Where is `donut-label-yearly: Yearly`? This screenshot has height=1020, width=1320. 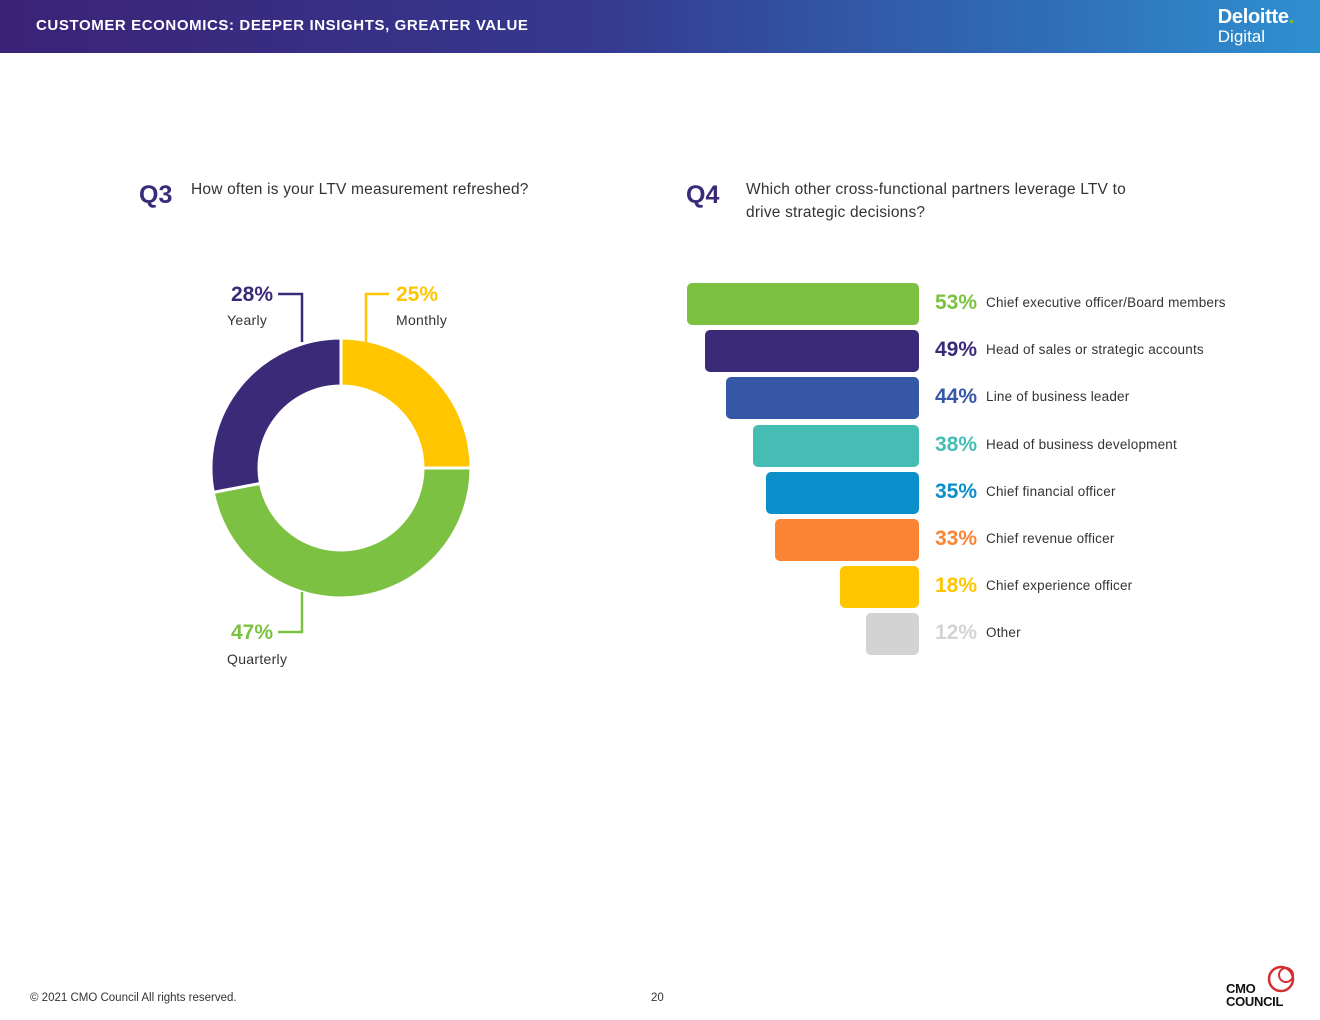
donut-label-yearly: Yearly is located at coordinates (247, 320).